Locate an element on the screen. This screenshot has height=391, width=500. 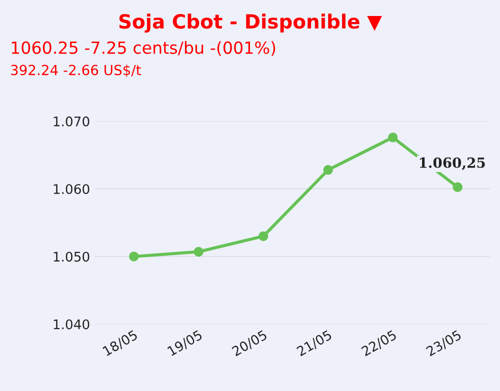
y-tick-label: 1.050 is located at coordinates (72, 257).